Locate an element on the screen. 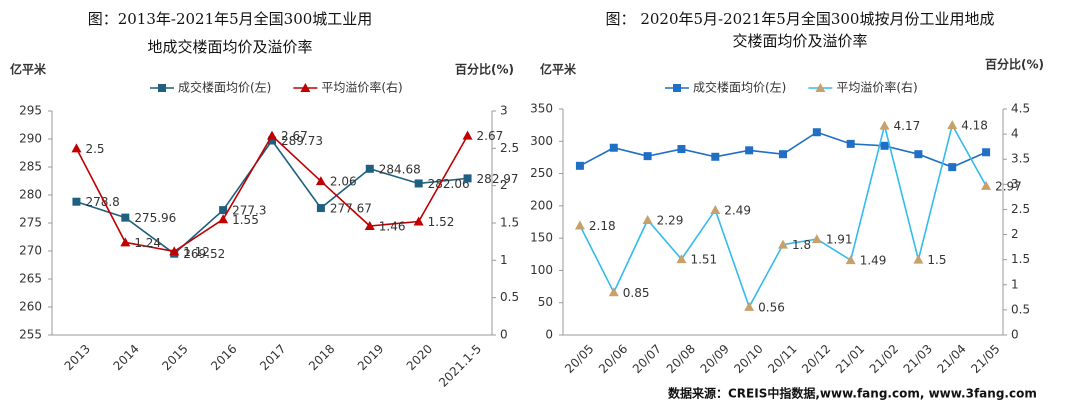  y-tick-label: 255 is located at coordinates (30, 335).